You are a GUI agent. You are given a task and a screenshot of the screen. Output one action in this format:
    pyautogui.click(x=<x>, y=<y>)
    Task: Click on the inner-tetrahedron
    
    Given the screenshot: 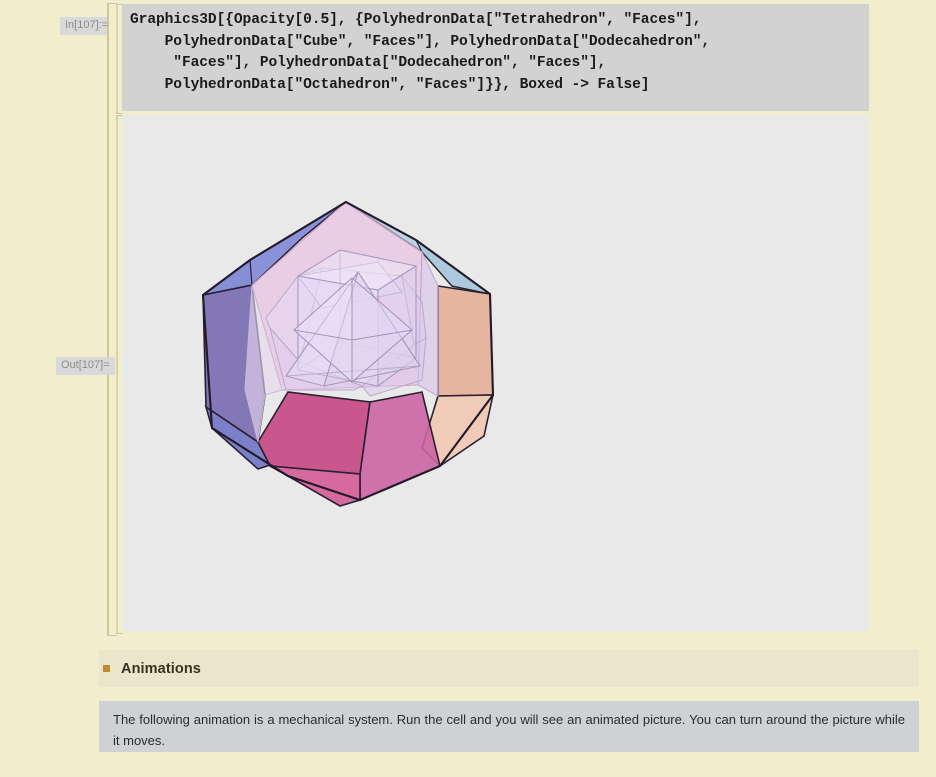 What is the action you would take?
    pyautogui.click(x=352, y=328)
    